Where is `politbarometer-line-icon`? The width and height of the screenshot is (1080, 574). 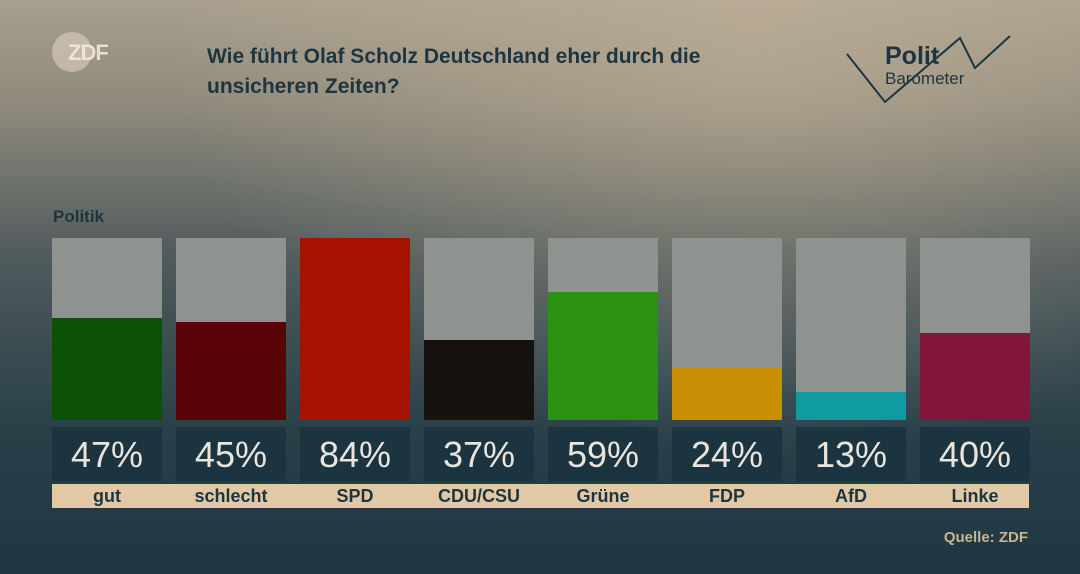
politbarometer-line-icon is located at coordinates (928, 69).